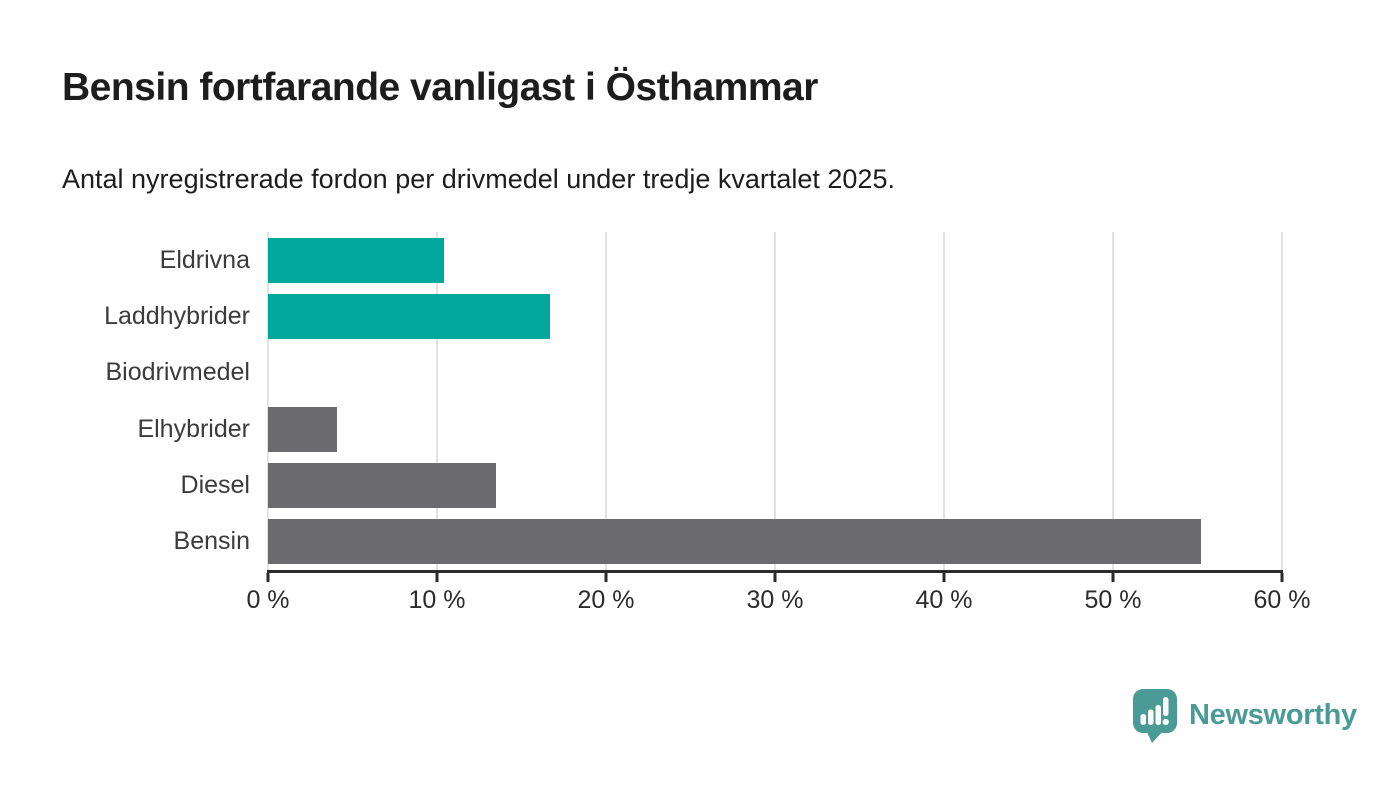 The height and width of the screenshot is (793, 1400). What do you see at coordinates (268, 600) in the screenshot?
I see `x-axis-tick-label: 0 %` at bounding box center [268, 600].